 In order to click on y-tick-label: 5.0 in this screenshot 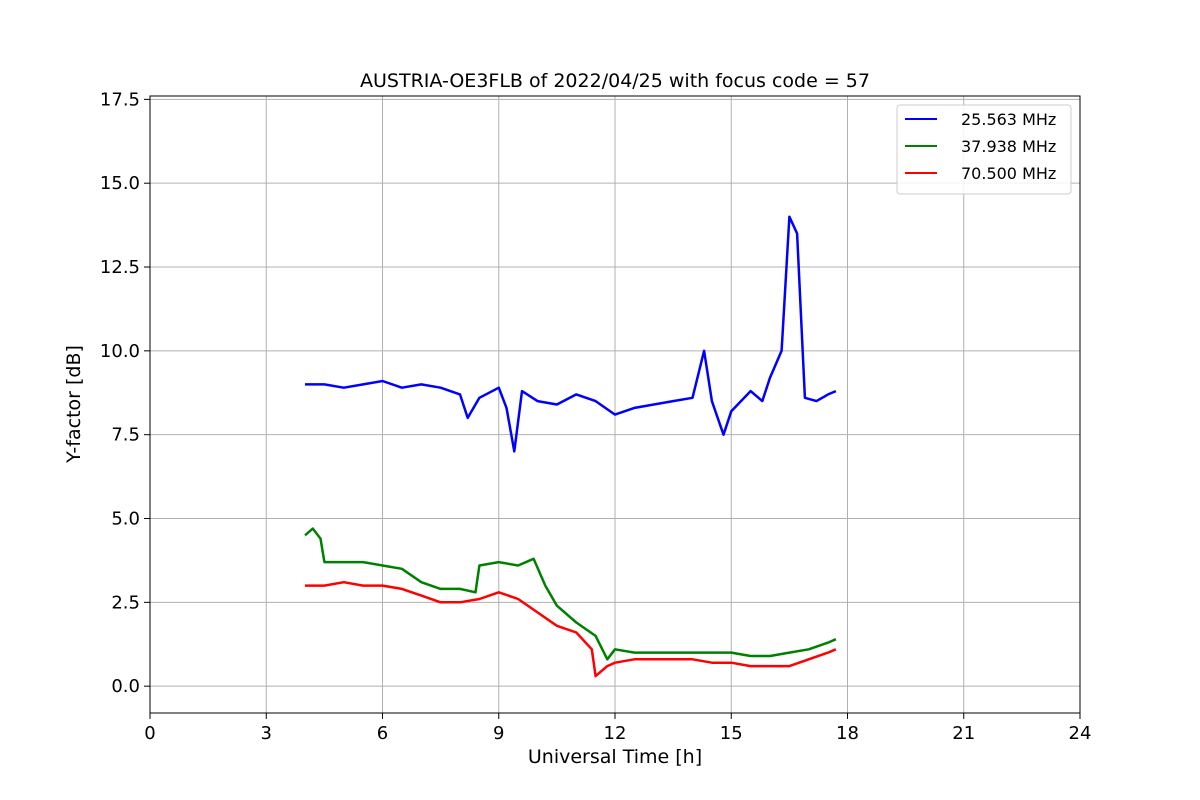, I will do `click(125, 519)`.